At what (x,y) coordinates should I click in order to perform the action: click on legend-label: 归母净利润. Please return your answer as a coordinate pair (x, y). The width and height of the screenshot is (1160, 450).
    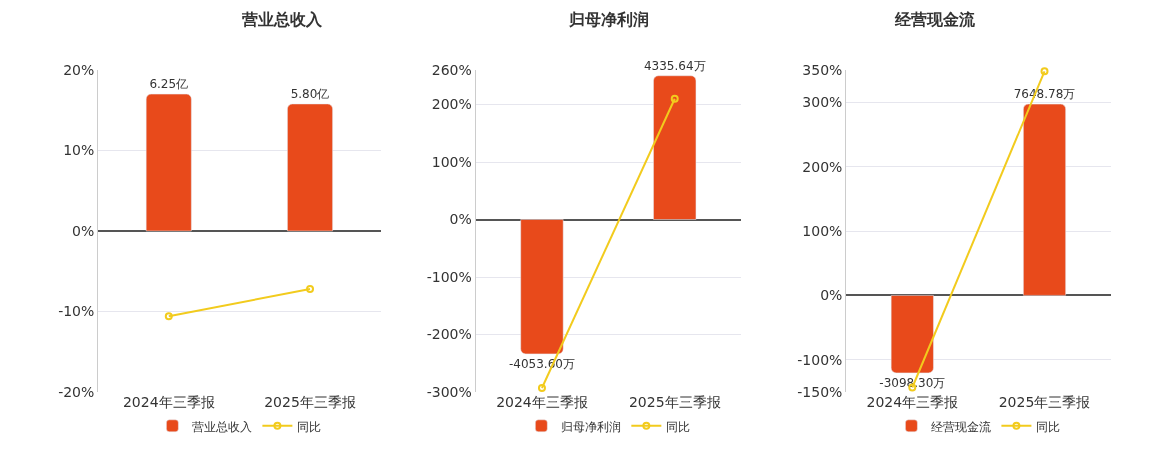
    Looking at the image, I should click on (591, 426).